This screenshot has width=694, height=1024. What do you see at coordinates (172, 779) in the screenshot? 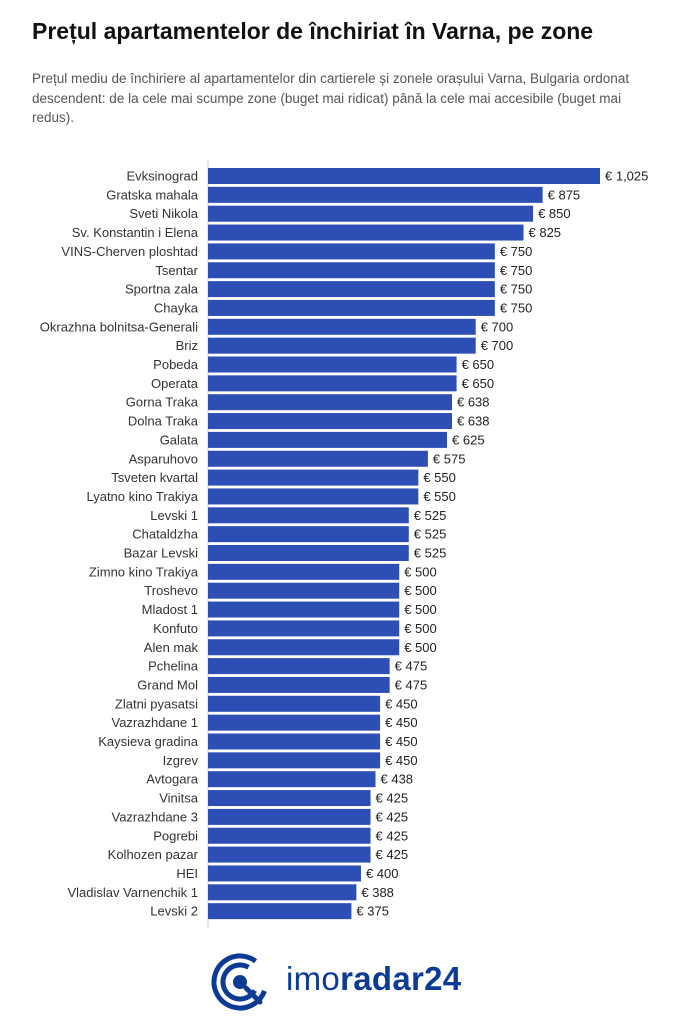
I see `category-label: Avtogara` at bounding box center [172, 779].